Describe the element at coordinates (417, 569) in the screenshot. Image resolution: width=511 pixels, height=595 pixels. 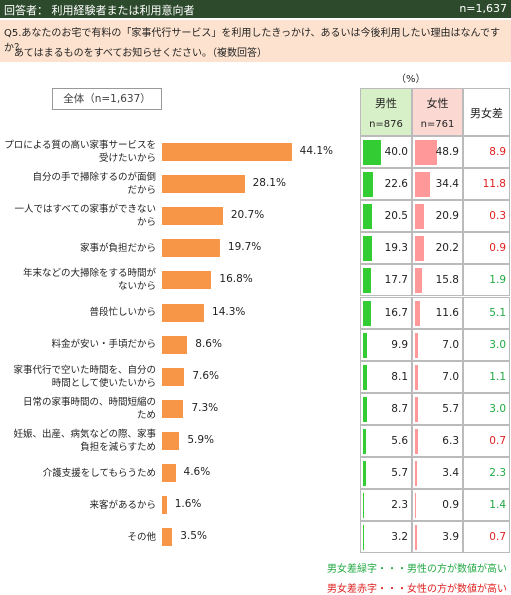
I see `note: 男女差緑字・・・男性の方が数値が高い` at that location.